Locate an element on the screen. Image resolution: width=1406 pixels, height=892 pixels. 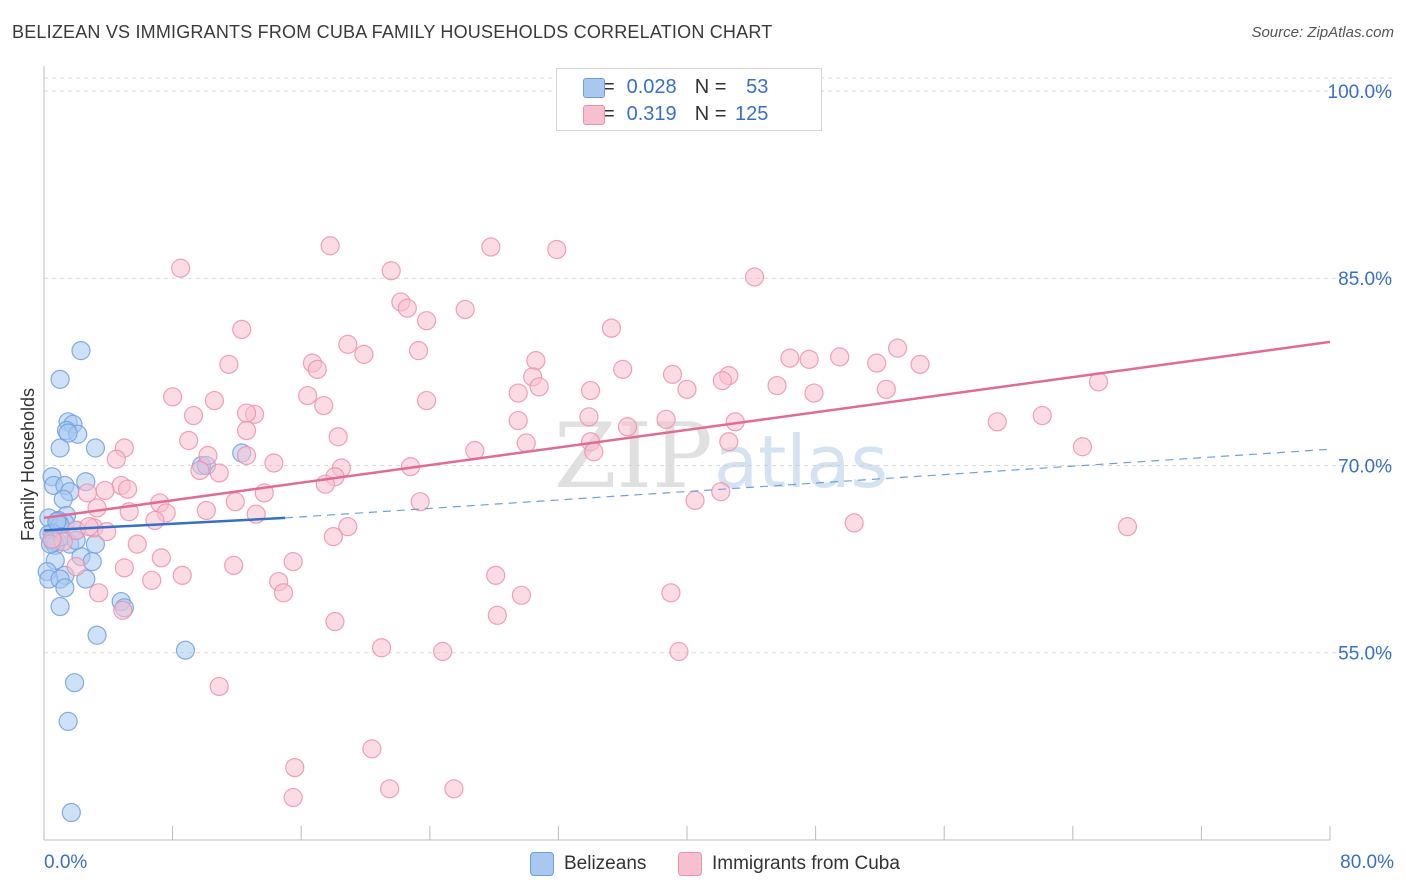
stats-r-value: 0.028 is located at coordinates (651, 86).